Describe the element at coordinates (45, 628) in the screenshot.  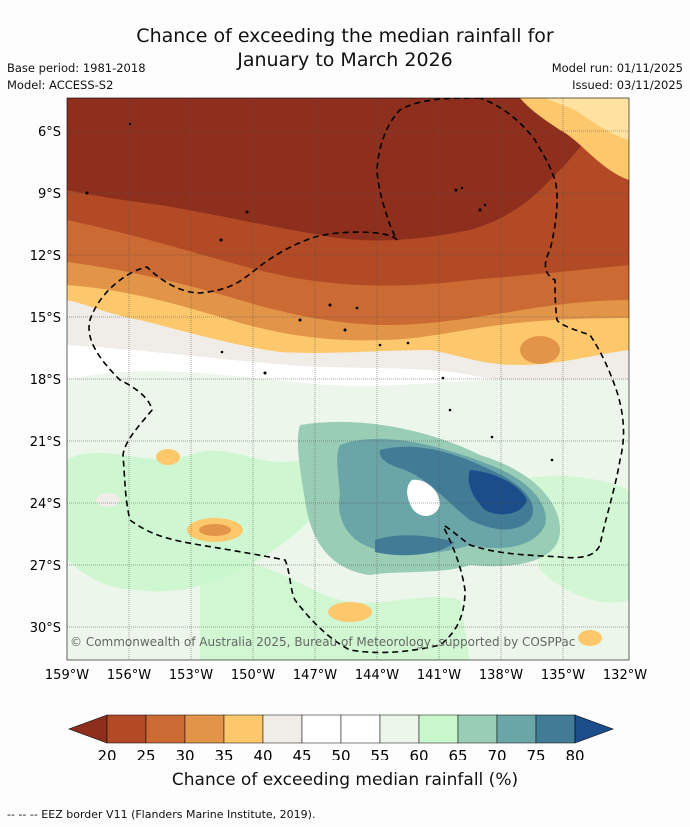
I see `lat-label: 30°S` at that location.